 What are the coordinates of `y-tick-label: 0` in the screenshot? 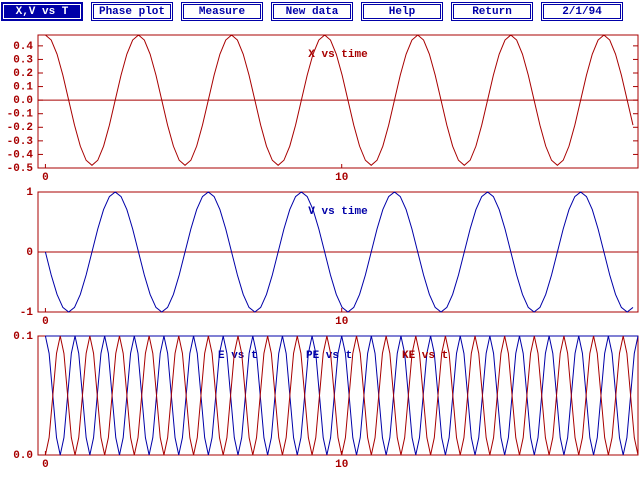 It's located at (29, 253).